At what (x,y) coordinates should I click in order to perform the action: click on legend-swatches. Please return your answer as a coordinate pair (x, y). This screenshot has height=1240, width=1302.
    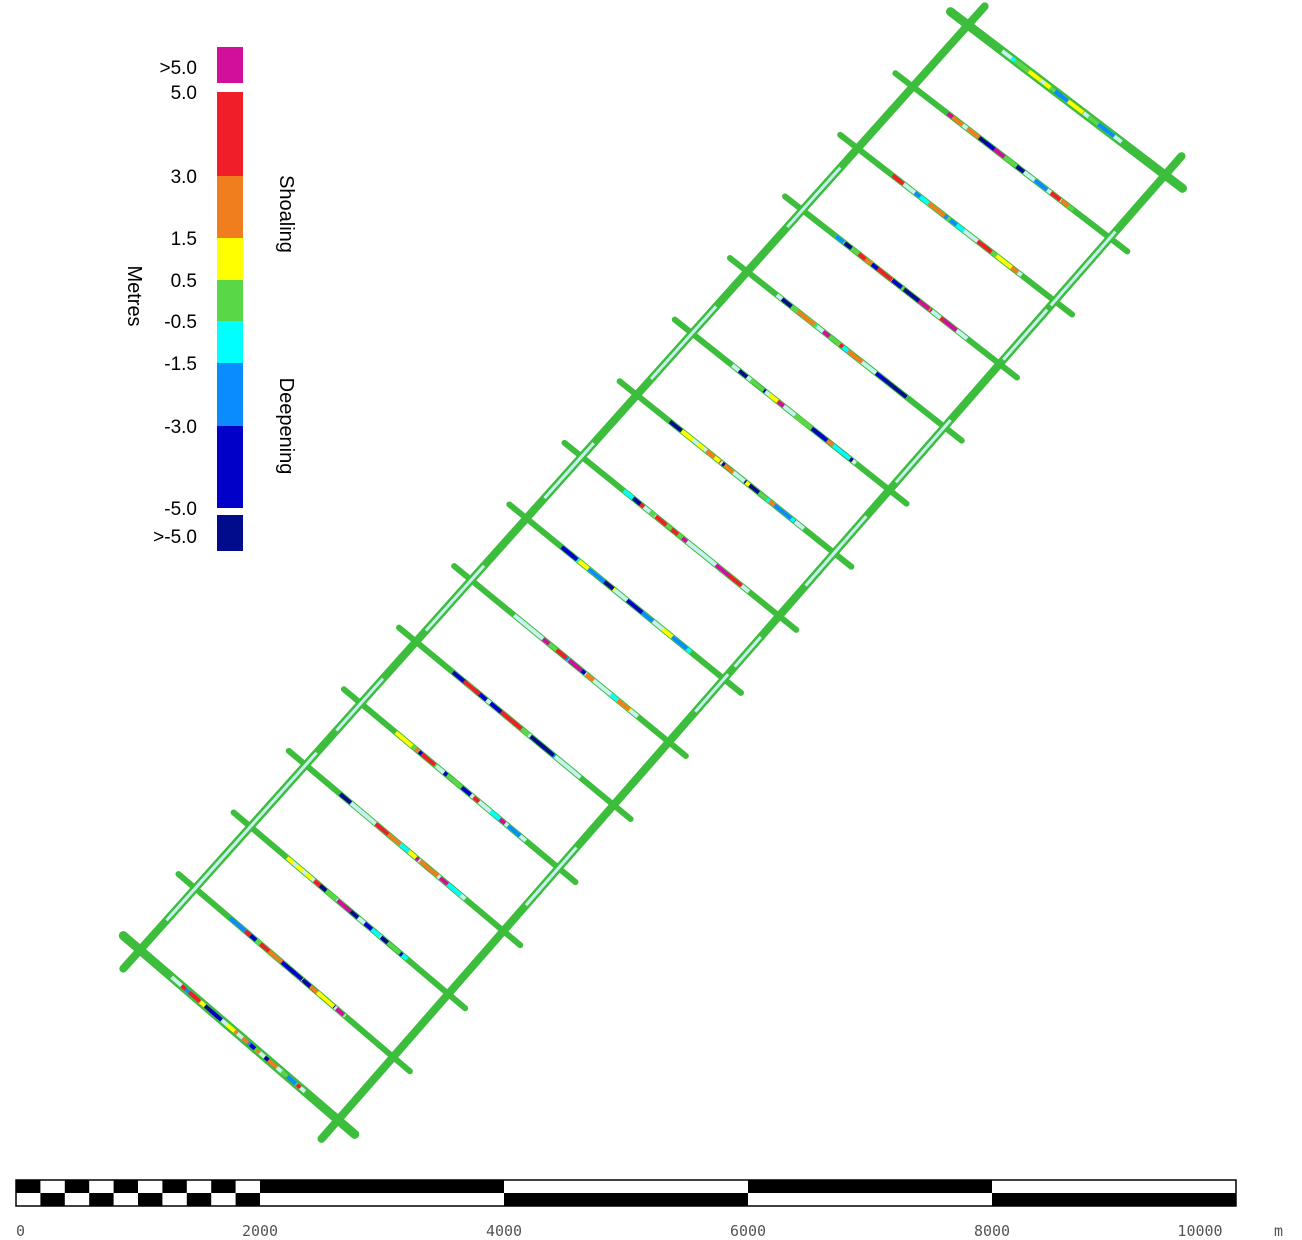
    Looking at the image, I should click on (230, 299).